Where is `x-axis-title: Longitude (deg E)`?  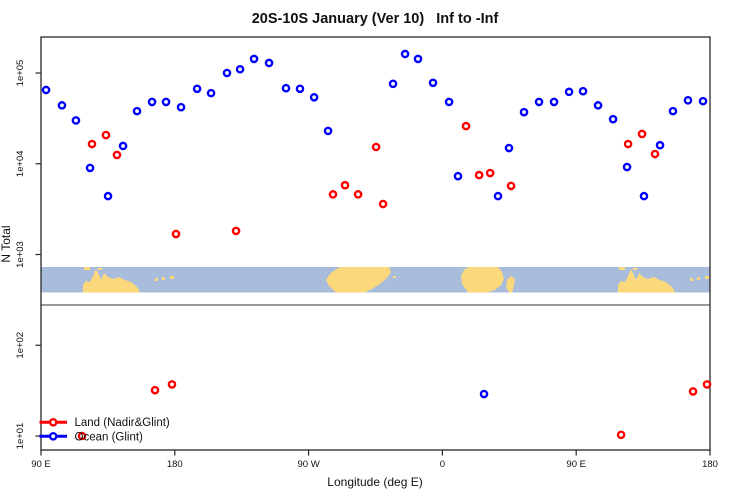 x-axis-title: Longitude (deg E) is located at coordinates (374, 482).